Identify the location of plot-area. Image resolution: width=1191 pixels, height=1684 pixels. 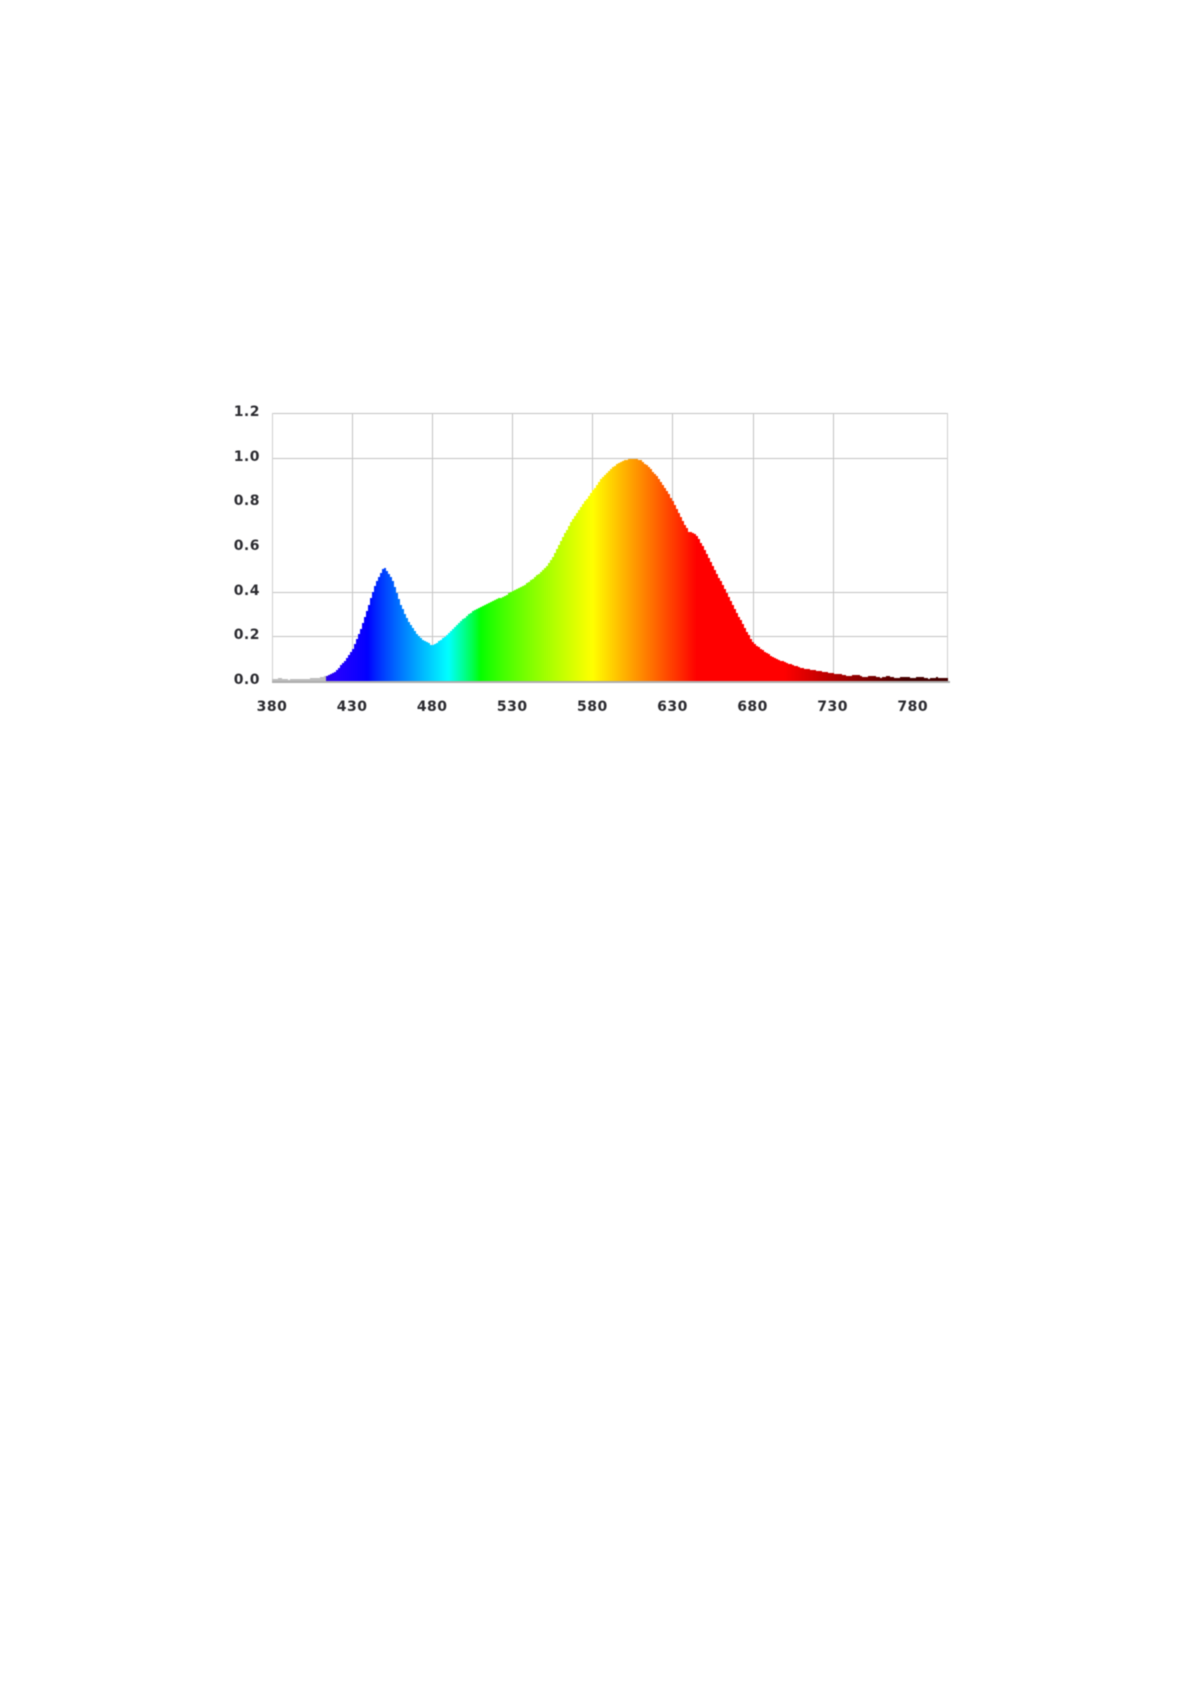
(610, 547).